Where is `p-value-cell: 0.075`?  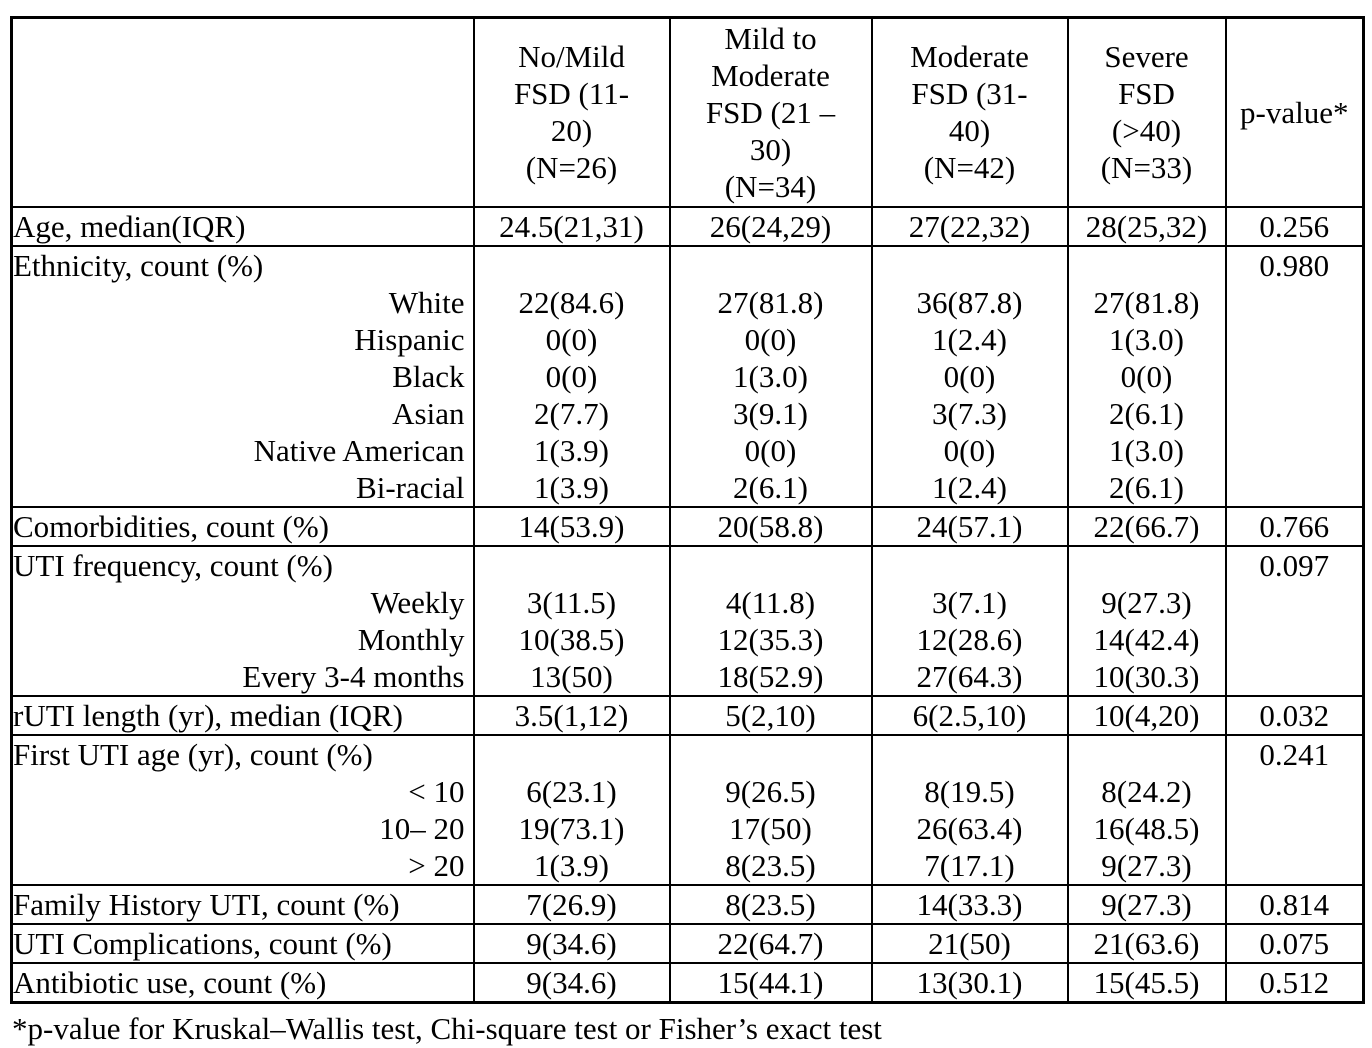 p-value-cell: 0.075 is located at coordinates (1294, 943).